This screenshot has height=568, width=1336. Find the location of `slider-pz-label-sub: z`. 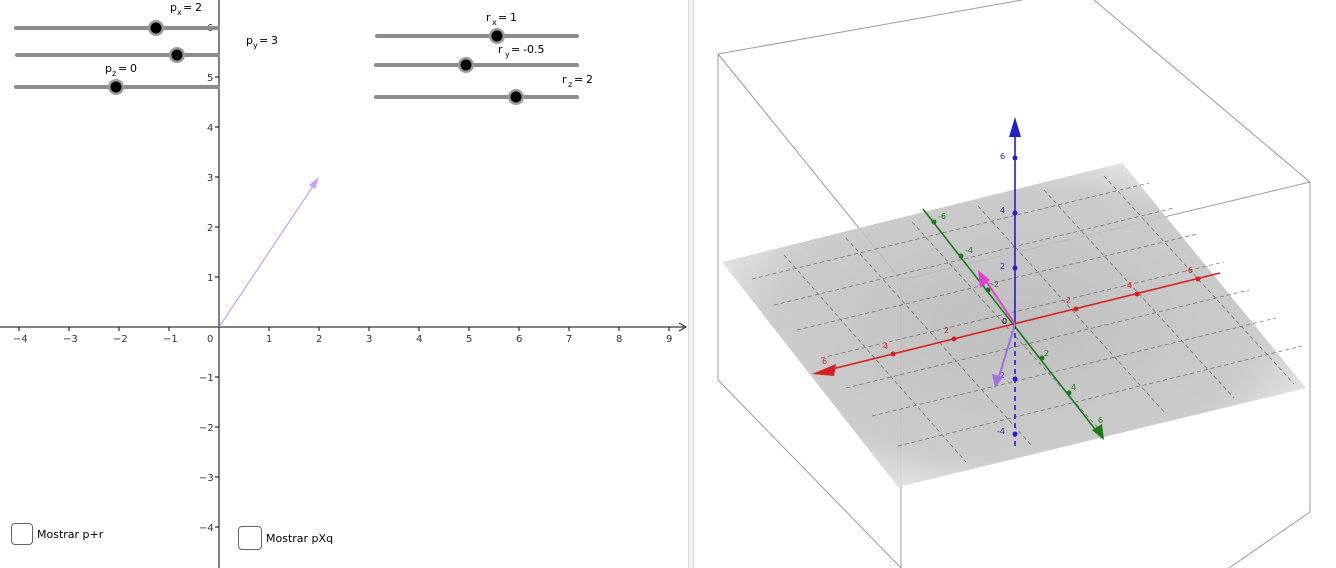

slider-pz-label-sub: z is located at coordinates (114, 73).